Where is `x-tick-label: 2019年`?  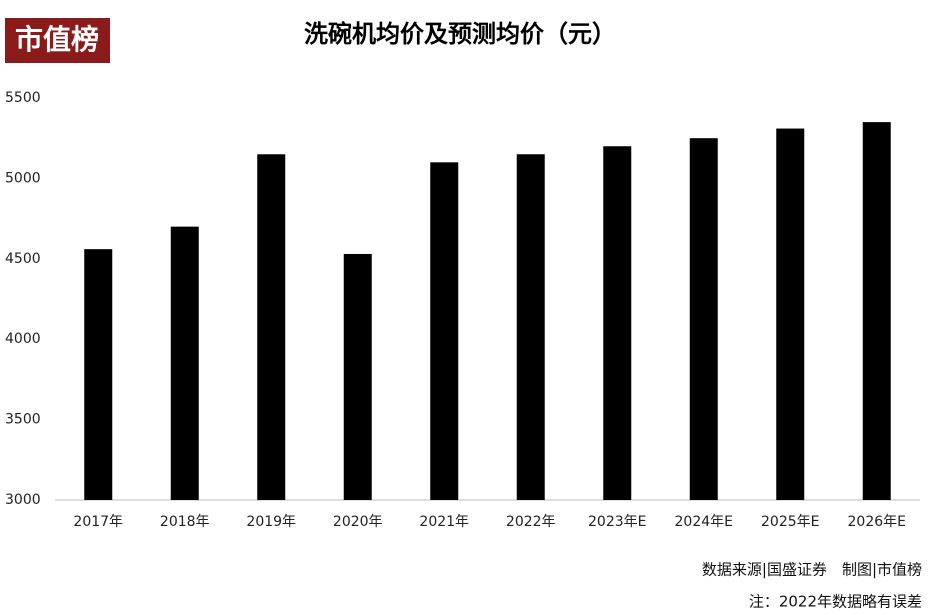
x-tick-label: 2019年 is located at coordinates (271, 522).